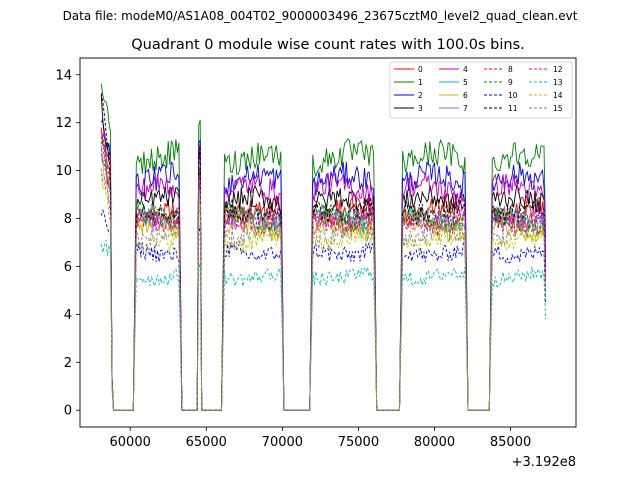 The width and height of the screenshot is (640, 480). What do you see at coordinates (558, 95) in the screenshot?
I see `legend-label-14: 14` at bounding box center [558, 95].